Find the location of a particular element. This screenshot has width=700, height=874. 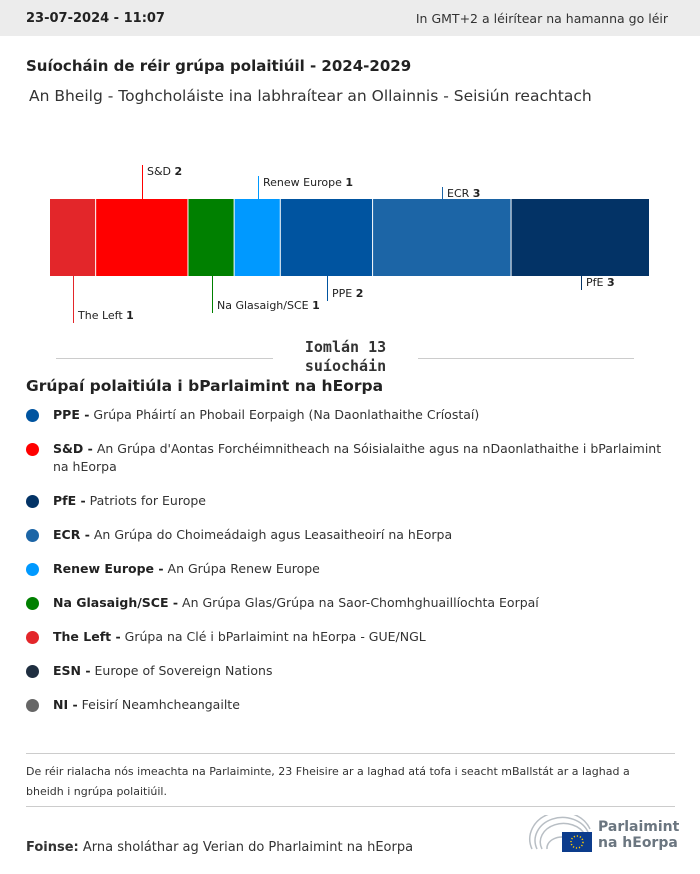

legend-text: Renew Europe - An Grúpa Renew Europe is located at coordinates (186, 569).